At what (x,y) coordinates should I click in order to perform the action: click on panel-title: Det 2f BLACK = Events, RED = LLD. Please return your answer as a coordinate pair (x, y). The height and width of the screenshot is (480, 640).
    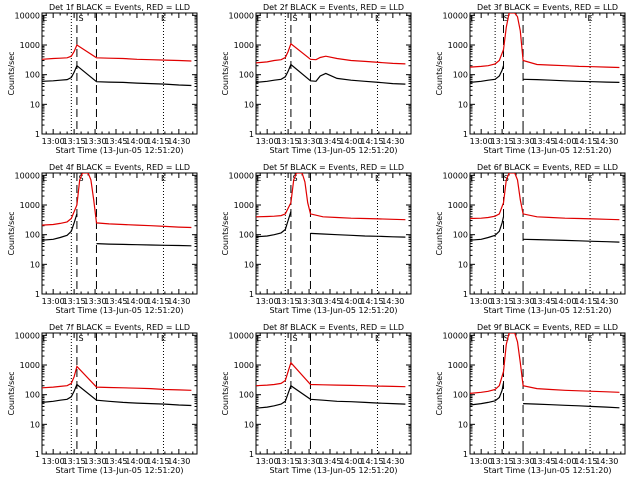
    Looking at the image, I should click on (333, 7).